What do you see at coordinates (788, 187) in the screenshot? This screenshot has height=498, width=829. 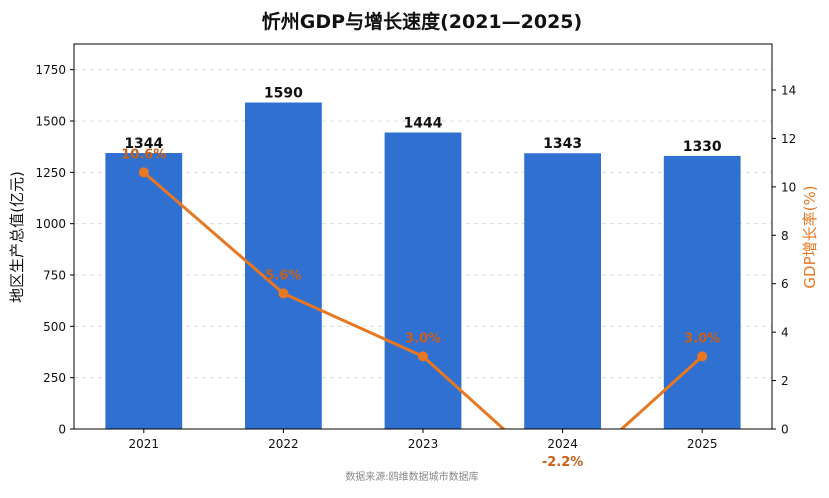 I see `y-right-tick-label: 10` at bounding box center [788, 187].